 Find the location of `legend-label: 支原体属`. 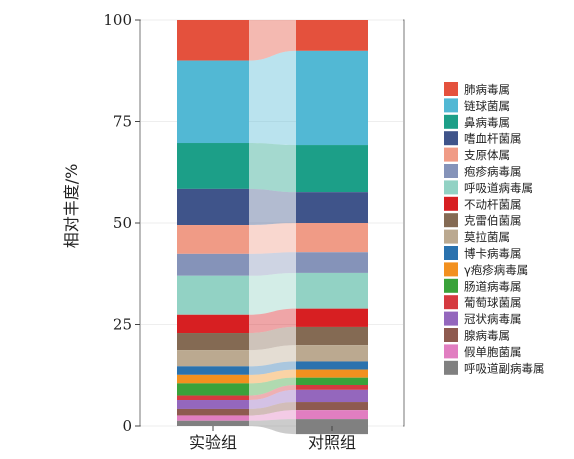

legend-label: 支原体属 is located at coordinates (487, 155).